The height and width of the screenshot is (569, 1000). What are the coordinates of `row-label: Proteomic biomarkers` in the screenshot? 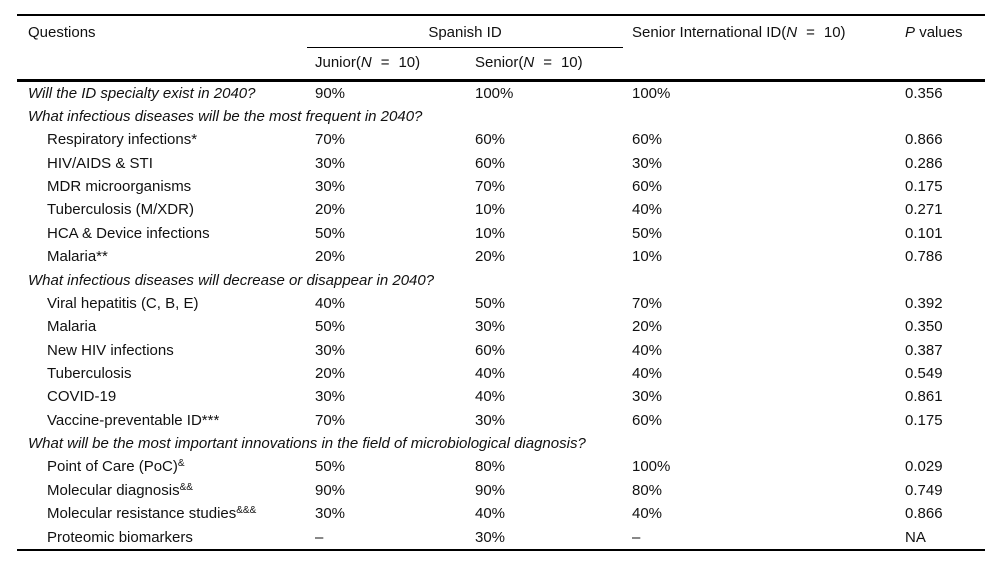 It's located at (166, 537).